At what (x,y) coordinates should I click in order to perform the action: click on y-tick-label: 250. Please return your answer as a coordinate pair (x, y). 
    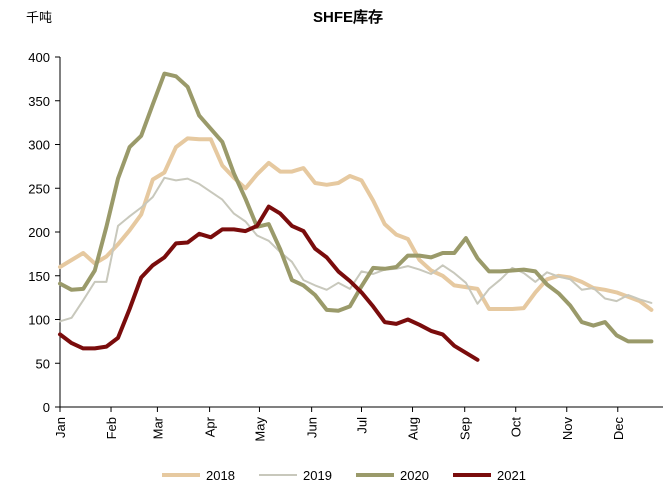
    Looking at the image, I should click on (39, 188).